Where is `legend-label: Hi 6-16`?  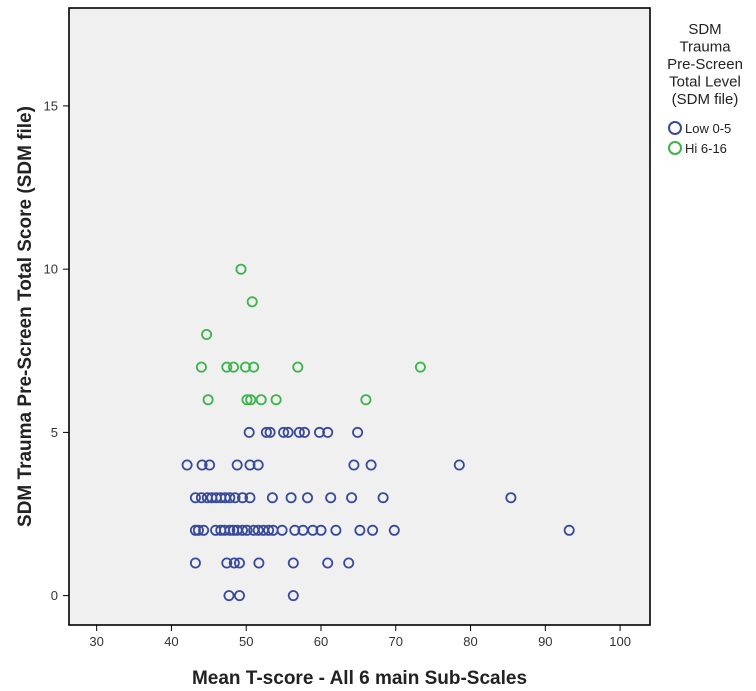
legend-label: Hi 6-16 is located at coordinates (706, 148).